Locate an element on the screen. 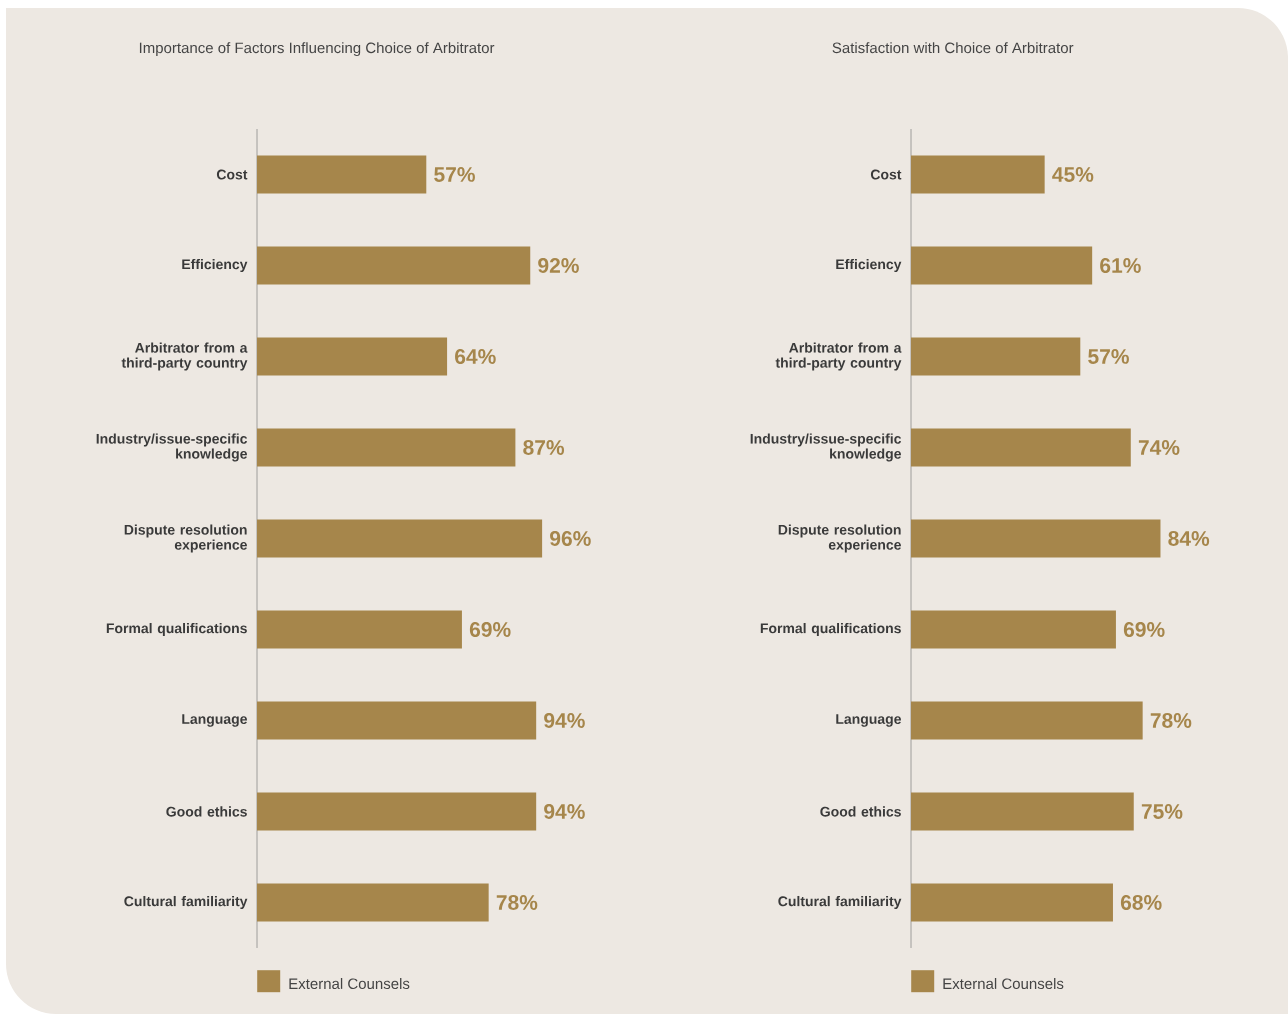 The height and width of the screenshot is (1014, 1288). chart-title: Satisfaction with Choice of Arbitrator is located at coordinates (953, 48).